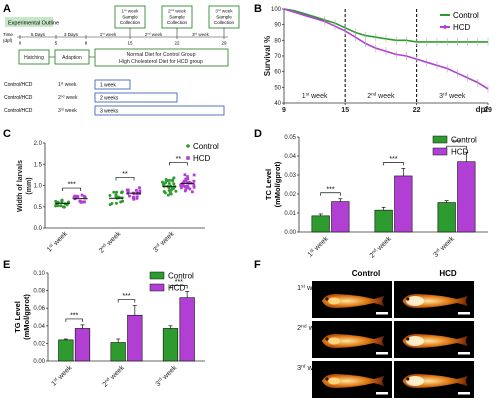  What do you see at coordinates (464, 140) in the screenshot?
I see `tc-legend-label: Control` at bounding box center [464, 140].